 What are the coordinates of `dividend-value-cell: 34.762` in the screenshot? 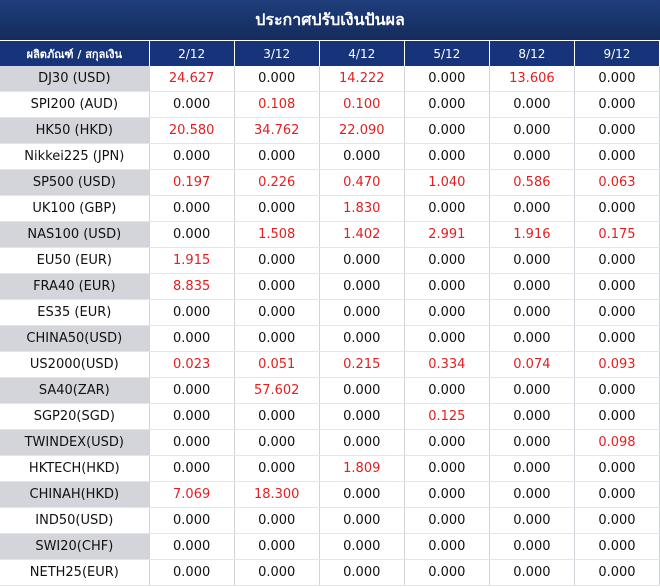 It's located at (277, 130).